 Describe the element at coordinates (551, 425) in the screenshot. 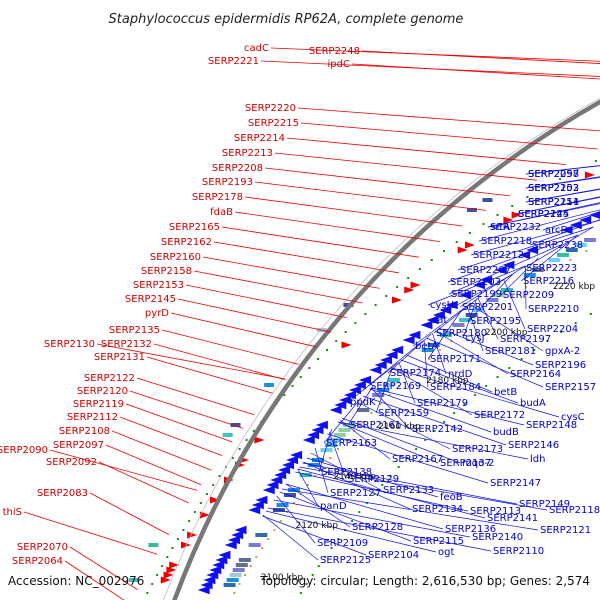

I see `reverse-gene-label: SERP2148` at that location.